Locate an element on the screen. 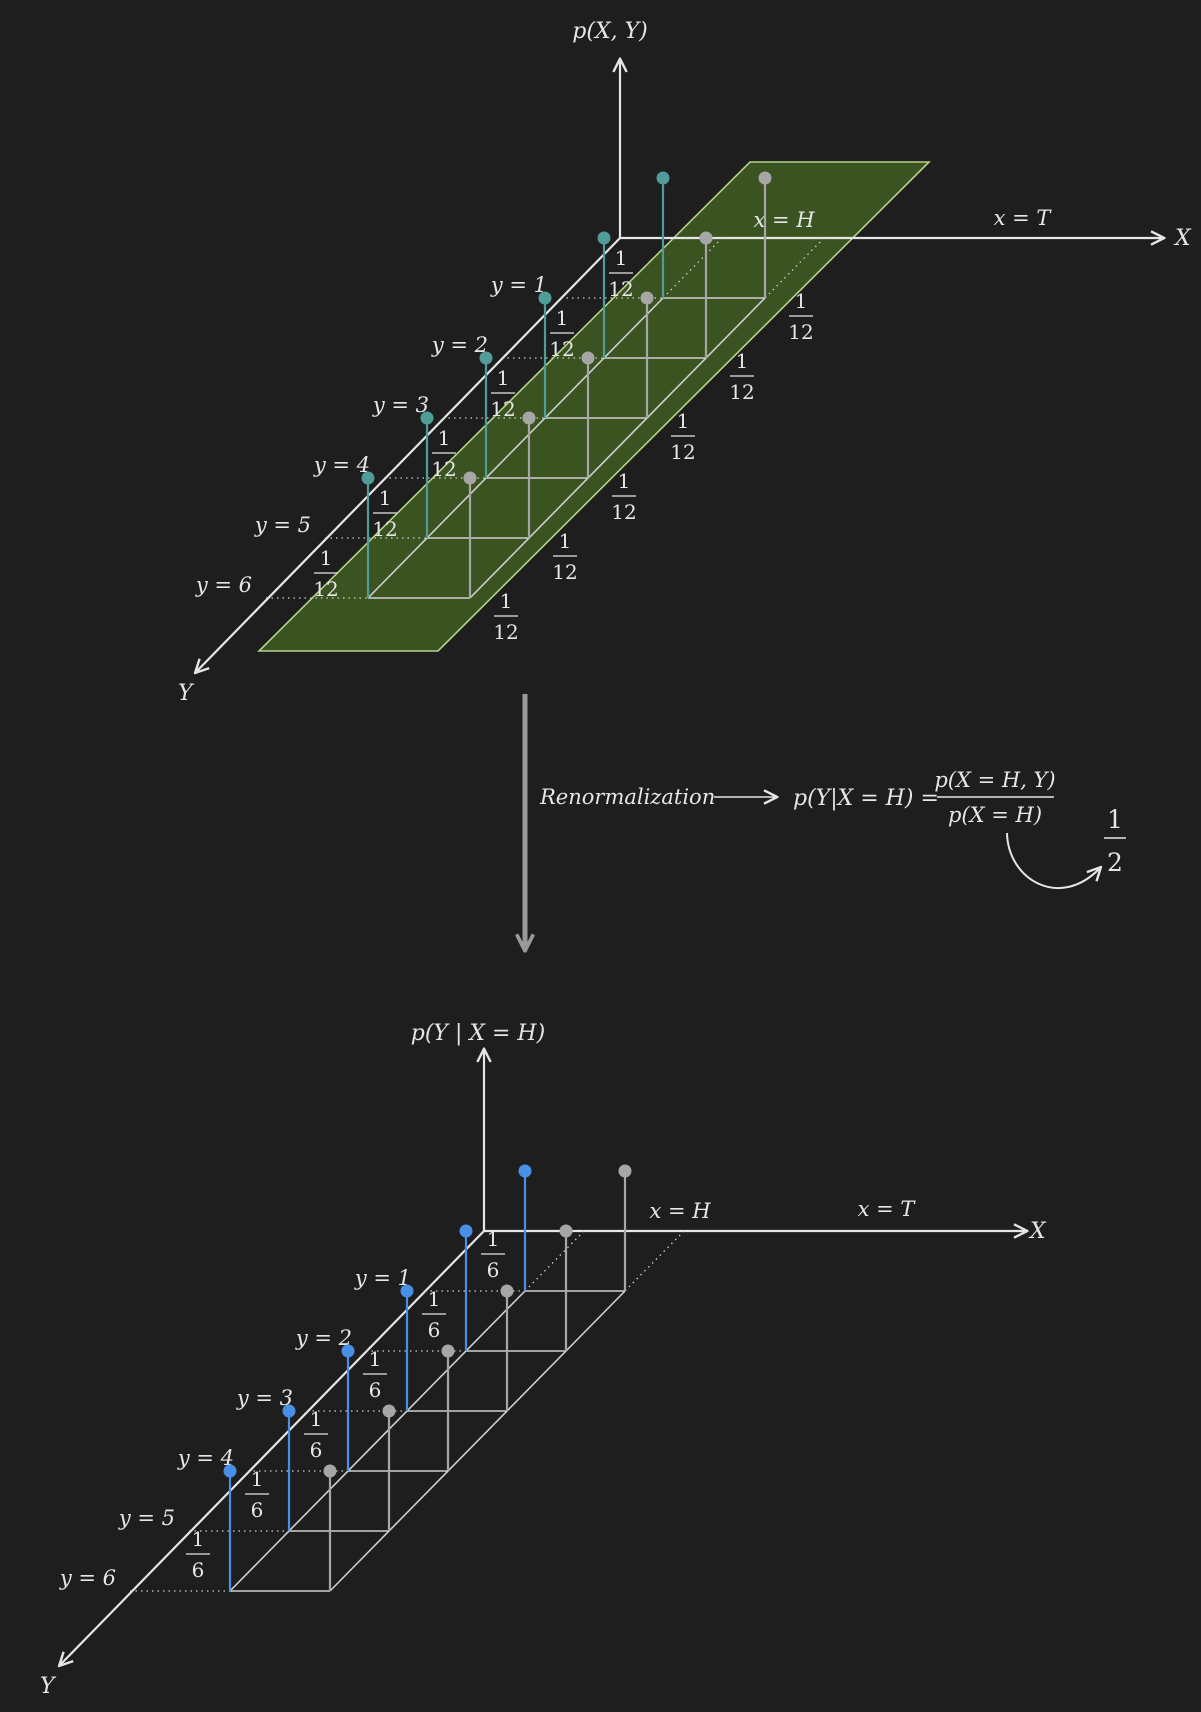 The image size is (1201, 1712). prob-numerator-x2-y6: 1 is located at coordinates (506, 601).